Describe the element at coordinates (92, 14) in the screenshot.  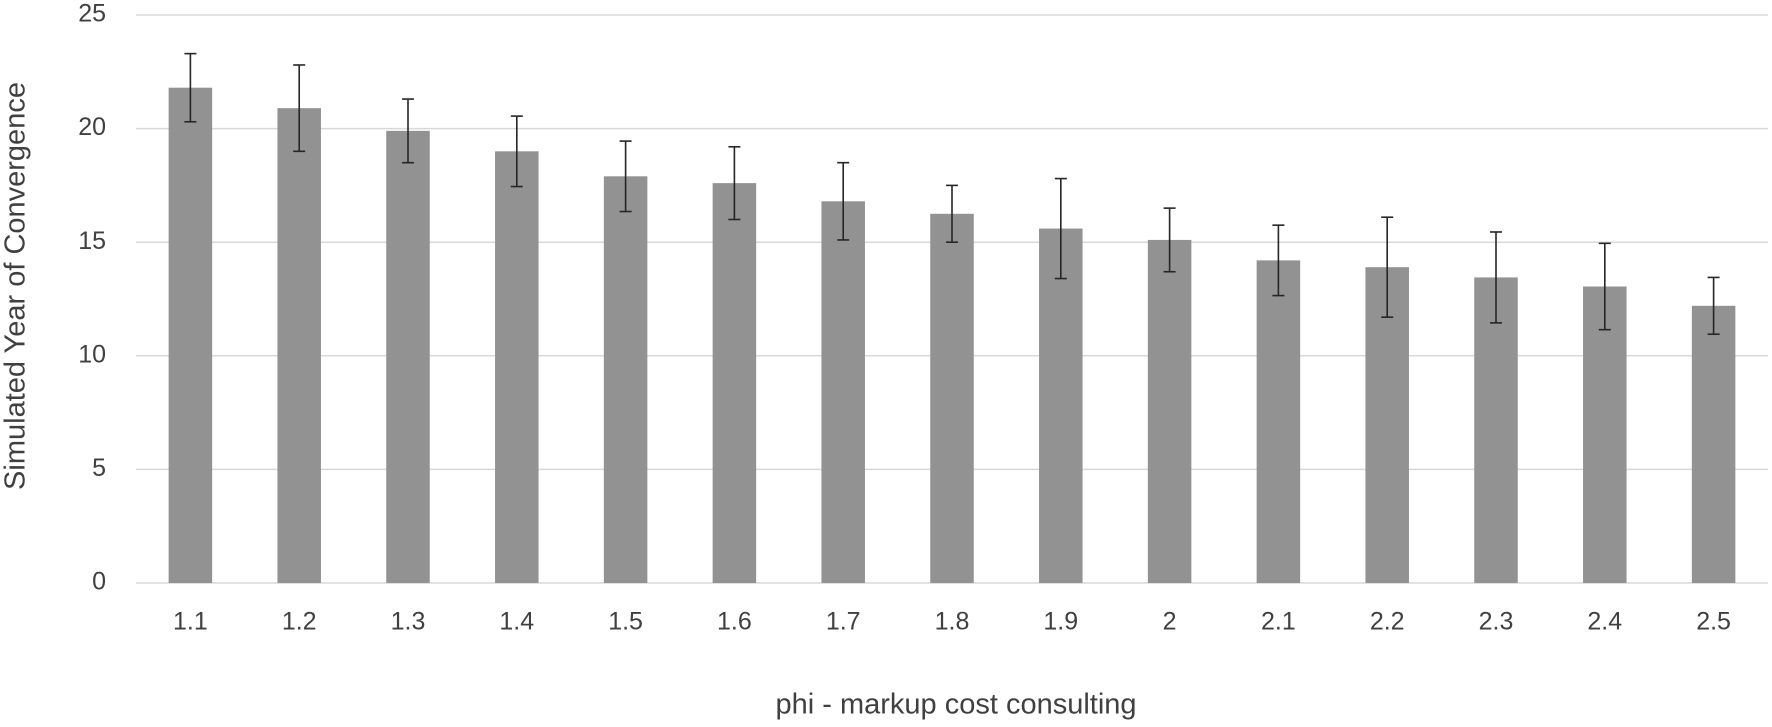
I see `y-tick-label: 25` at that location.